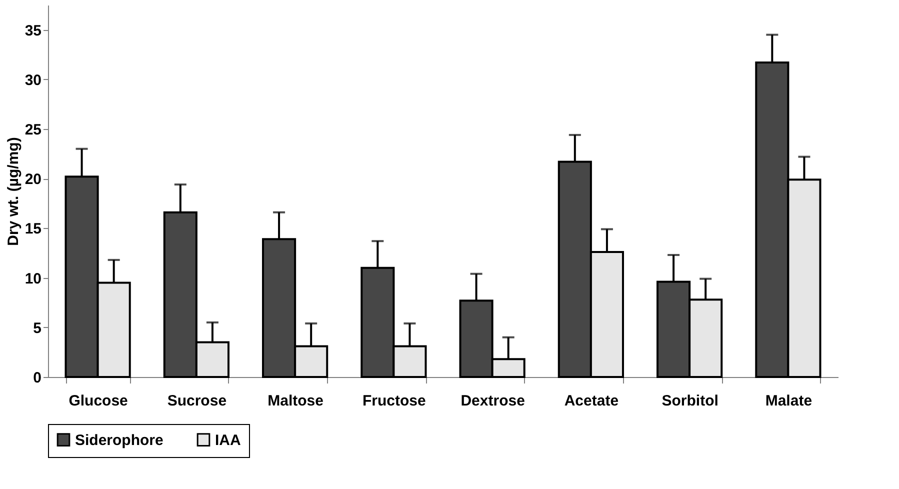 The image size is (899, 489). I want to click on y-tick-label: 5, so click(37, 328).